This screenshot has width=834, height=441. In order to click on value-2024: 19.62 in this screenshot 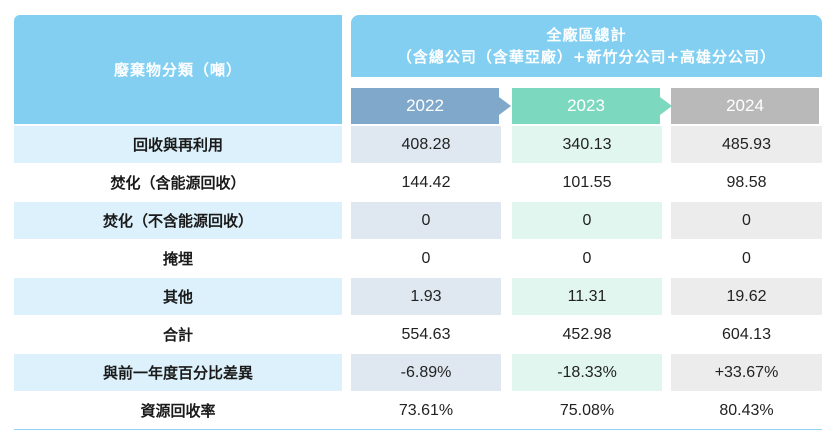, I will do `click(746, 296)`.